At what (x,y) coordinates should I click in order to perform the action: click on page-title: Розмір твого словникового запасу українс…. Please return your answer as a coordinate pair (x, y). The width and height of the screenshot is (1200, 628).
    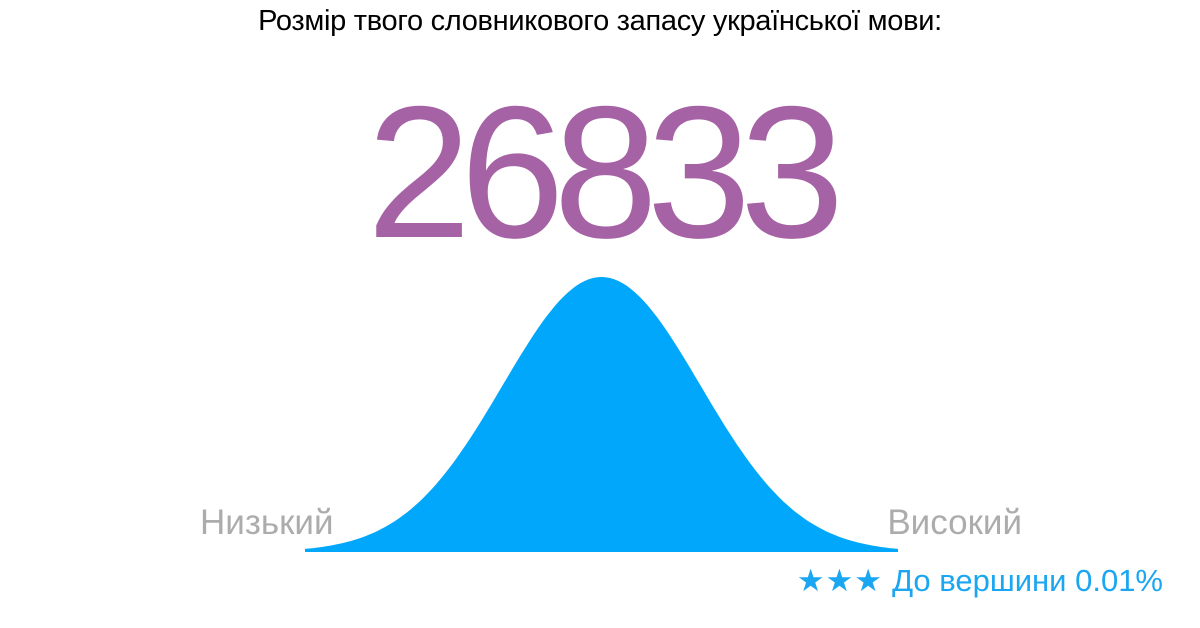
    Looking at the image, I should click on (600, 21).